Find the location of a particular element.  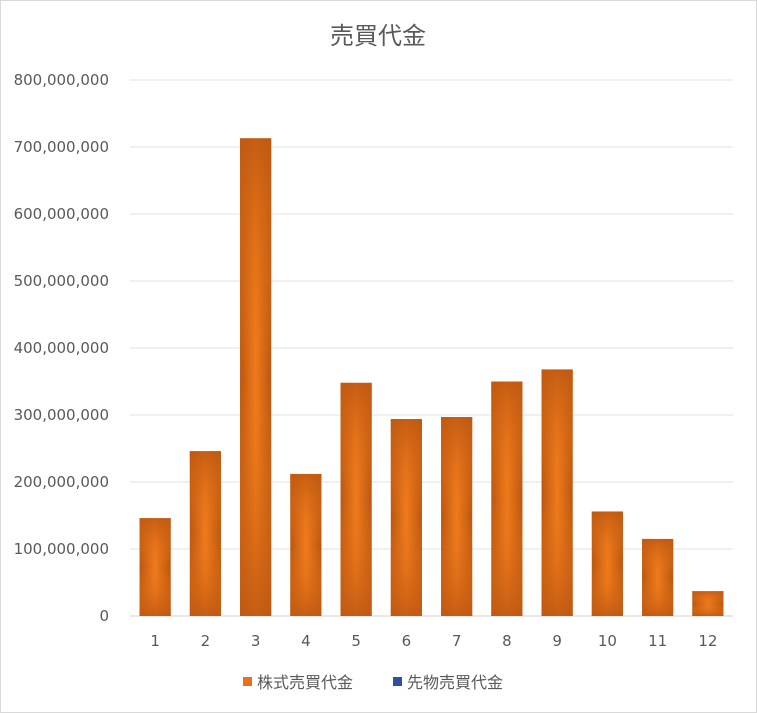

y-tick-label: 700,000,000 is located at coordinates (61, 147).